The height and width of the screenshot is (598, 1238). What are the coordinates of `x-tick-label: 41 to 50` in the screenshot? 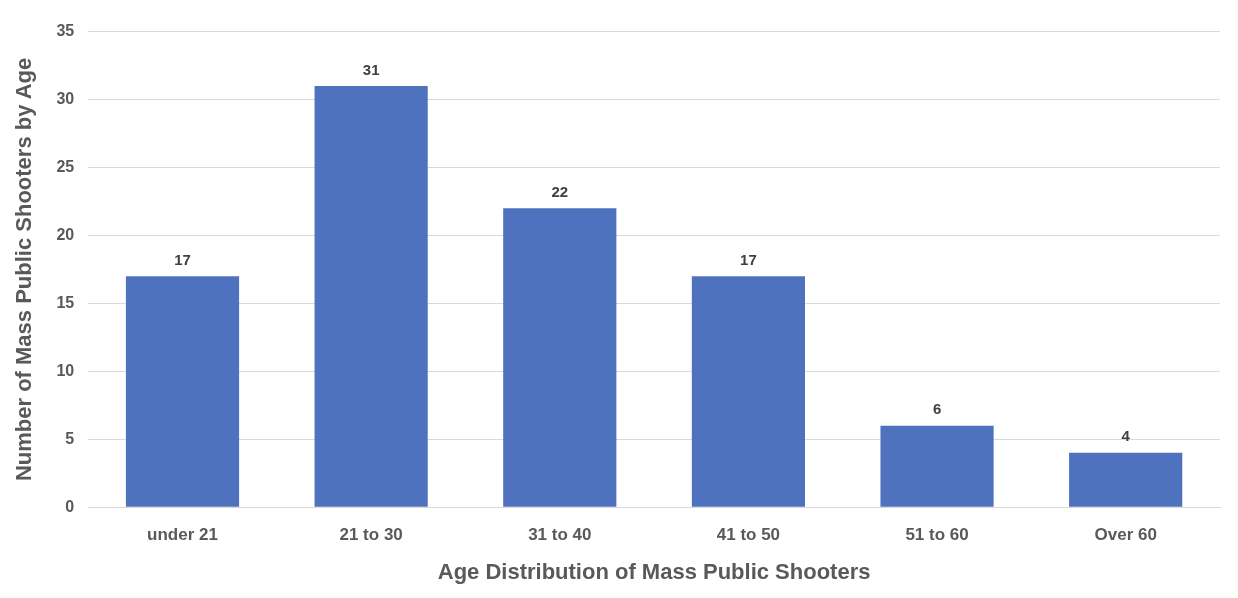 It's located at (748, 535).